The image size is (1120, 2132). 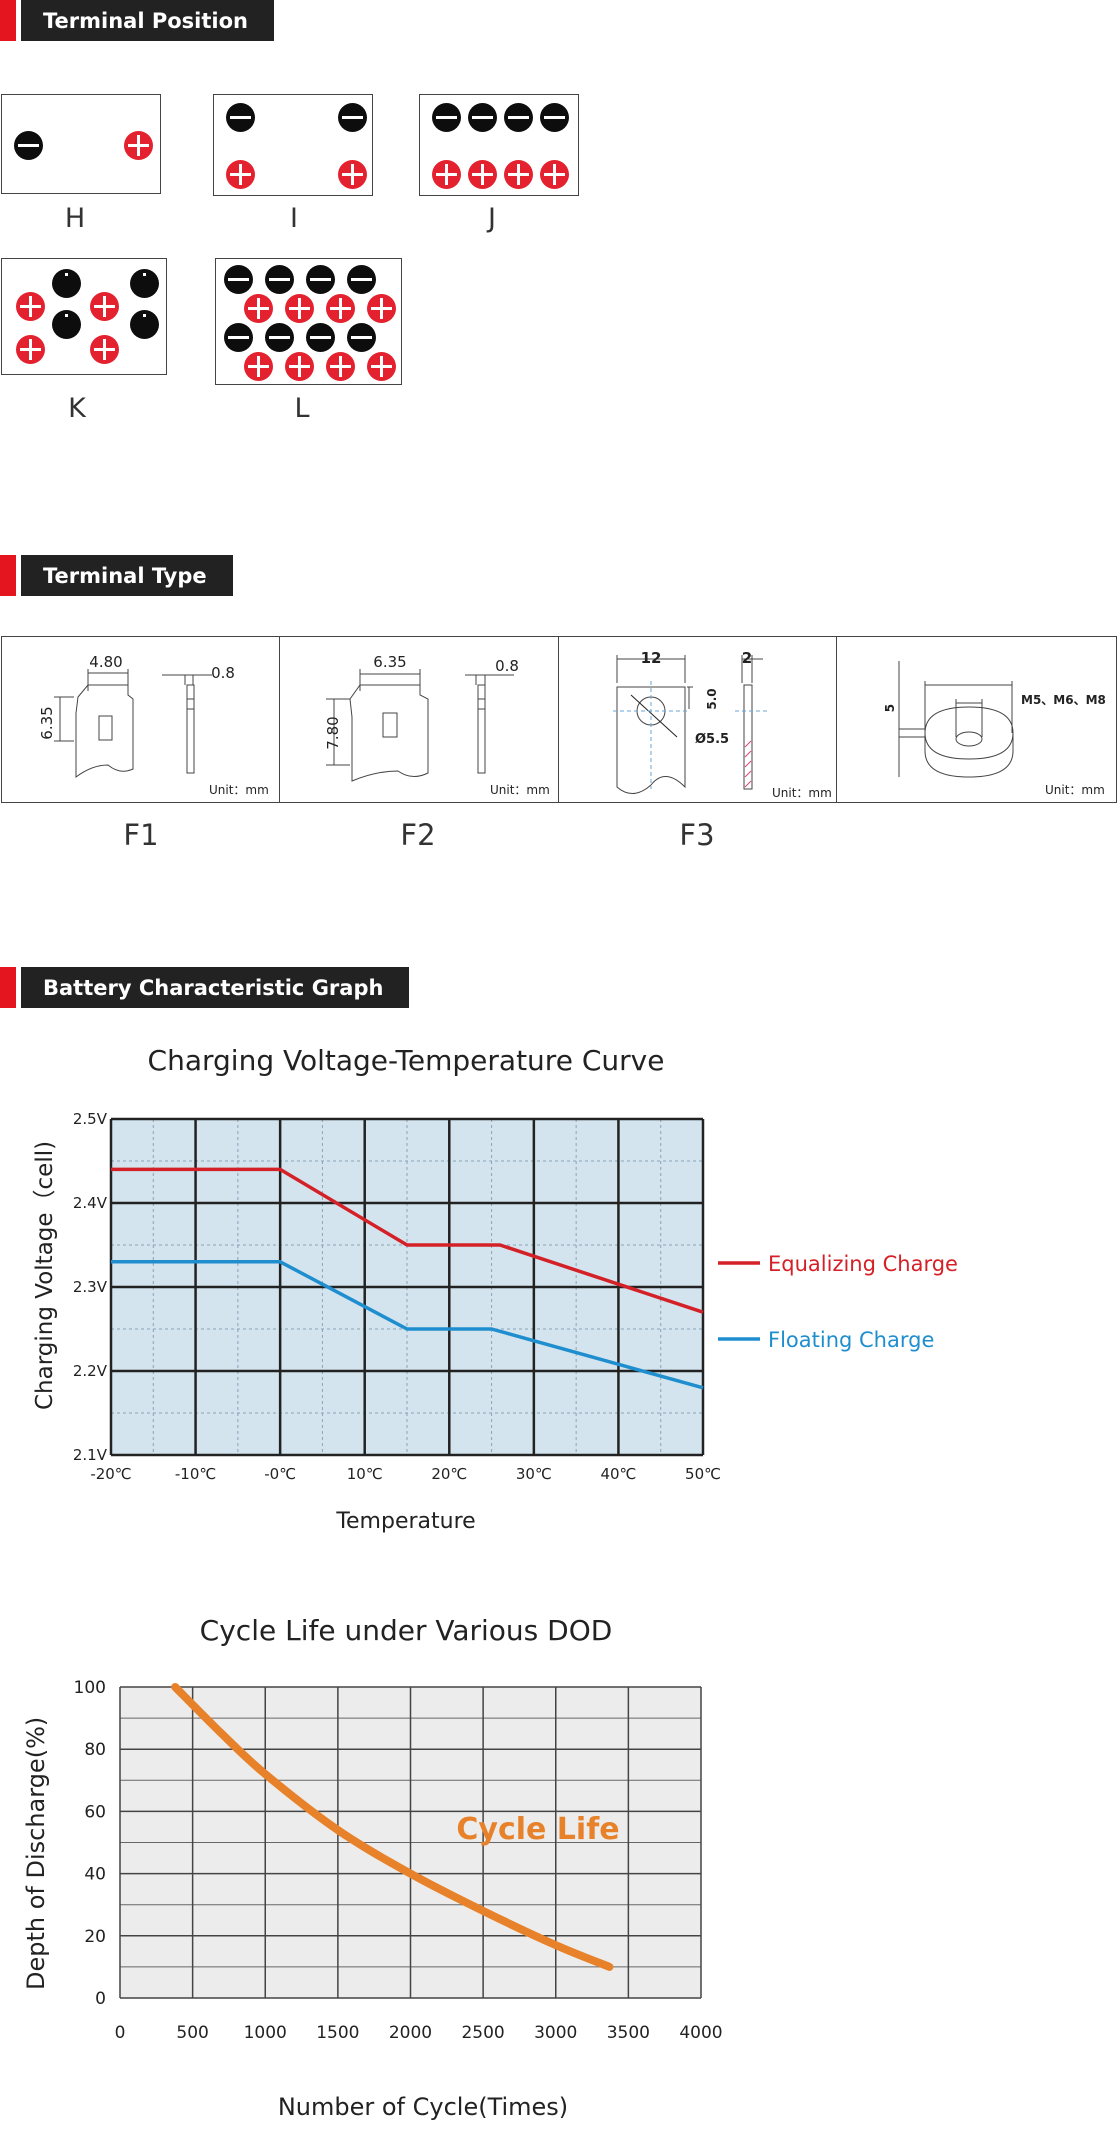 I want to click on terminal-layout-h, so click(x=81, y=144).